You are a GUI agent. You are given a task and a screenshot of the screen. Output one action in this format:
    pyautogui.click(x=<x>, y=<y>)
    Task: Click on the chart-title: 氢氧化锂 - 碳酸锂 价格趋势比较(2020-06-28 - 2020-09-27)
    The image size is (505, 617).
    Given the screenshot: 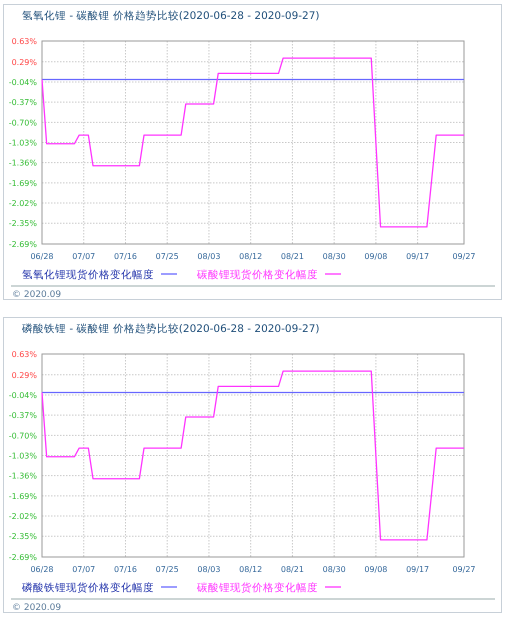 What is the action you would take?
    pyautogui.click(x=171, y=15)
    